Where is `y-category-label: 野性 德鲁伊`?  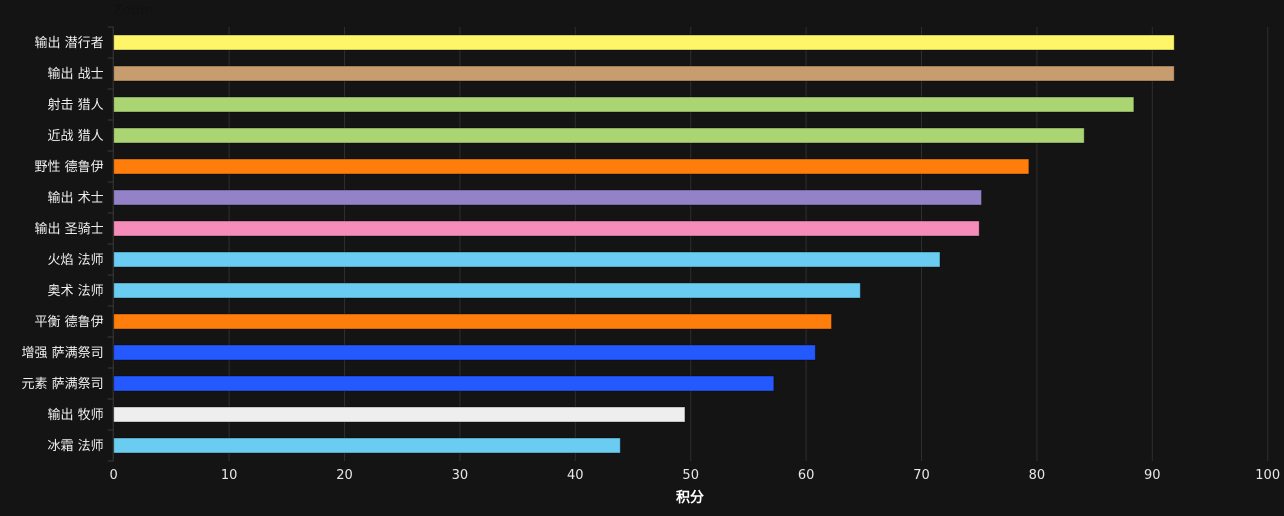 y-category-label: 野性 德鲁伊 is located at coordinates (69, 167).